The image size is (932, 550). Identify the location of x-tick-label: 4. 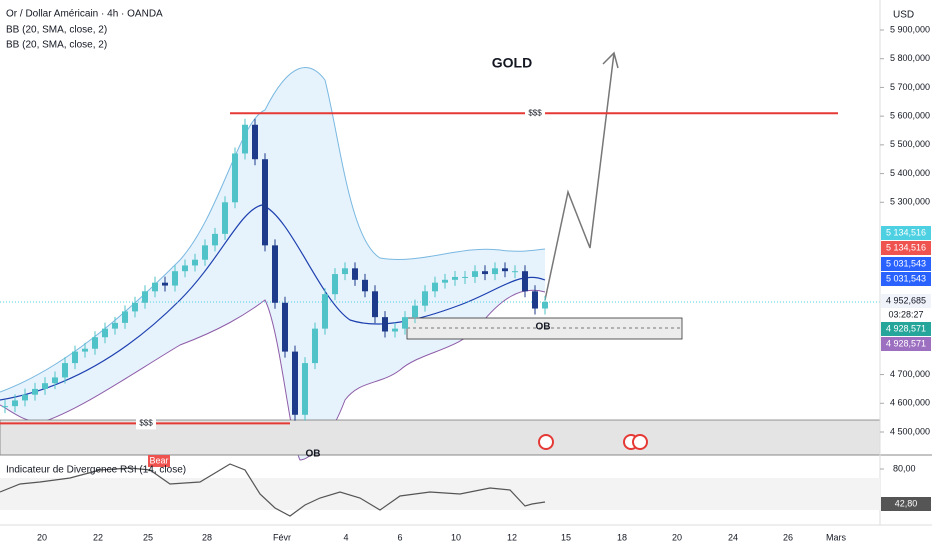
(345, 537).